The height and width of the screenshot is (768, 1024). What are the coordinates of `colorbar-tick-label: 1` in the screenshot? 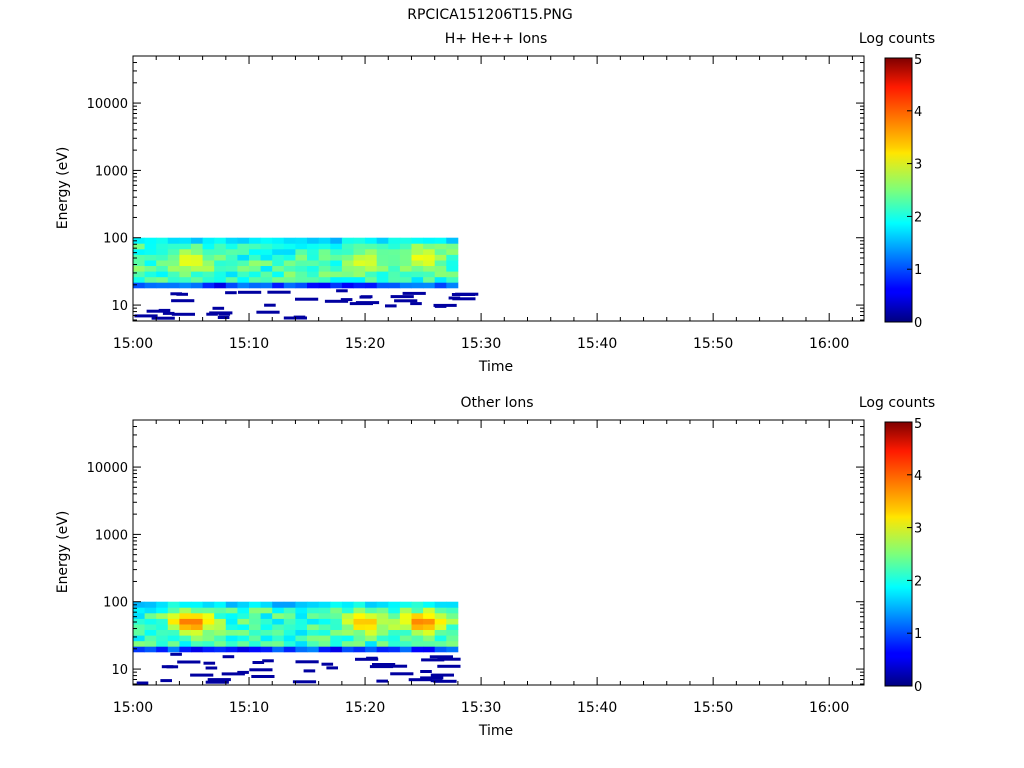 It's located at (918, 634).